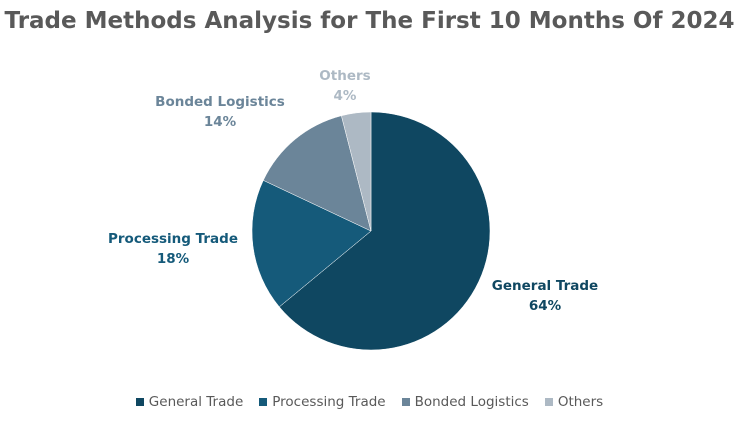 The height and width of the screenshot is (423, 739). Describe the element at coordinates (345, 86) in the screenshot. I see `data-label-others: Others 4%` at that location.